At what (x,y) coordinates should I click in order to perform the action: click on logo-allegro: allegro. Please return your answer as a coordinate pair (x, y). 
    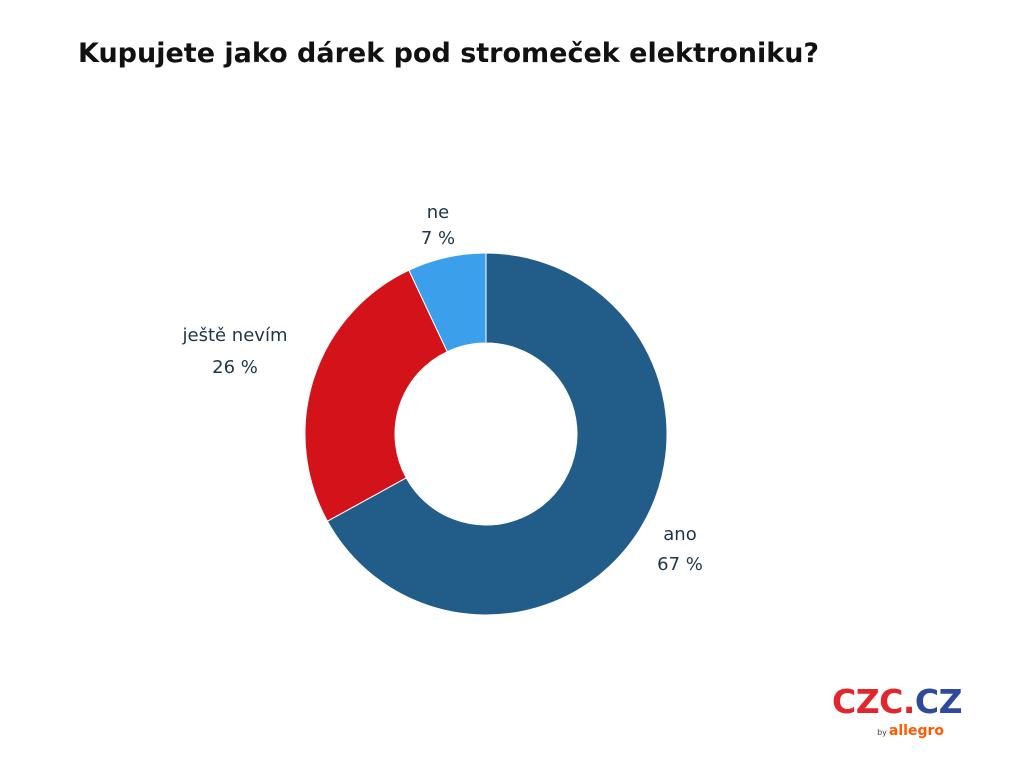
    Looking at the image, I should click on (916, 731).